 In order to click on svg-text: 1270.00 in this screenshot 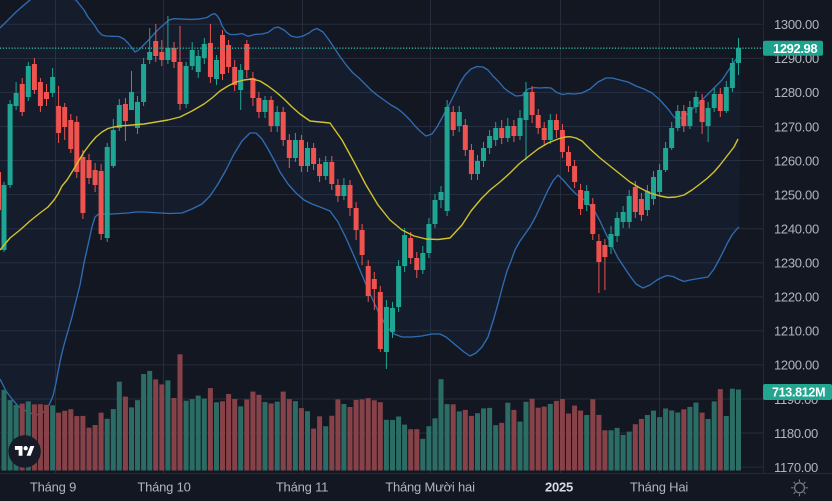, I will do `click(796, 126)`.